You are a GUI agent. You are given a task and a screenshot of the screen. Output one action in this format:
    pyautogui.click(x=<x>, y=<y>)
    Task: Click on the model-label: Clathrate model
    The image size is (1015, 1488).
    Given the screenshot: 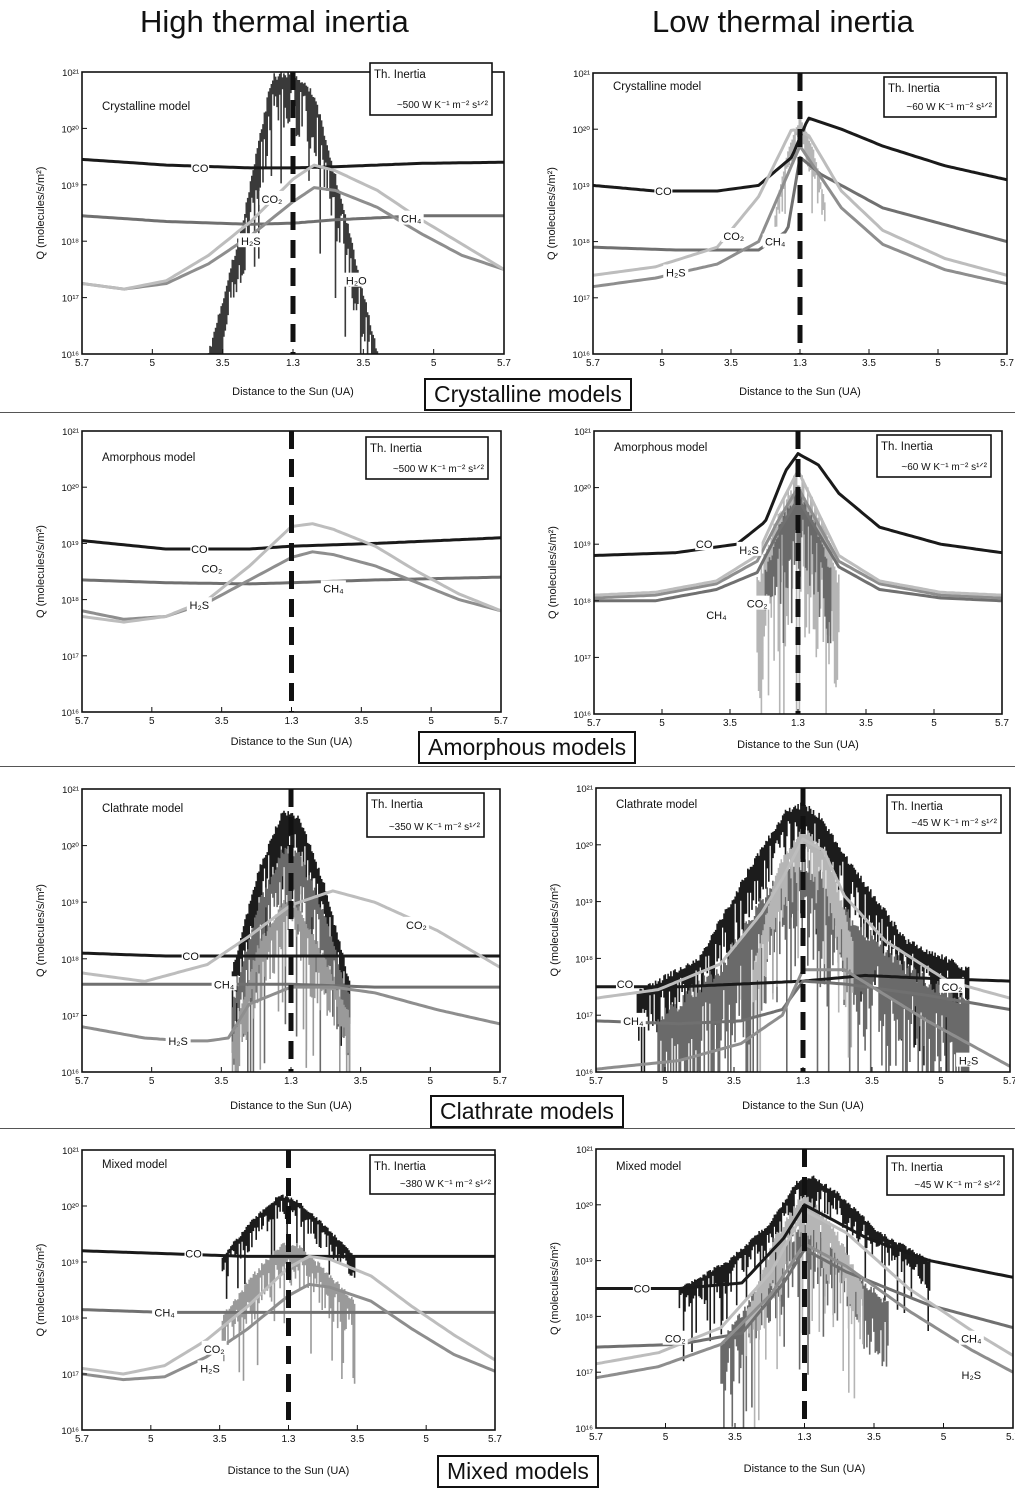 What is the action you would take?
    pyautogui.click(x=142, y=809)
    